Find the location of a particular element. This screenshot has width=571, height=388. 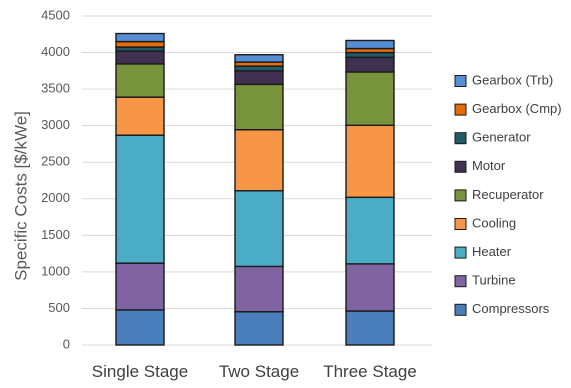

y-tick-label: 1500 is located at coordinates (55, 234).